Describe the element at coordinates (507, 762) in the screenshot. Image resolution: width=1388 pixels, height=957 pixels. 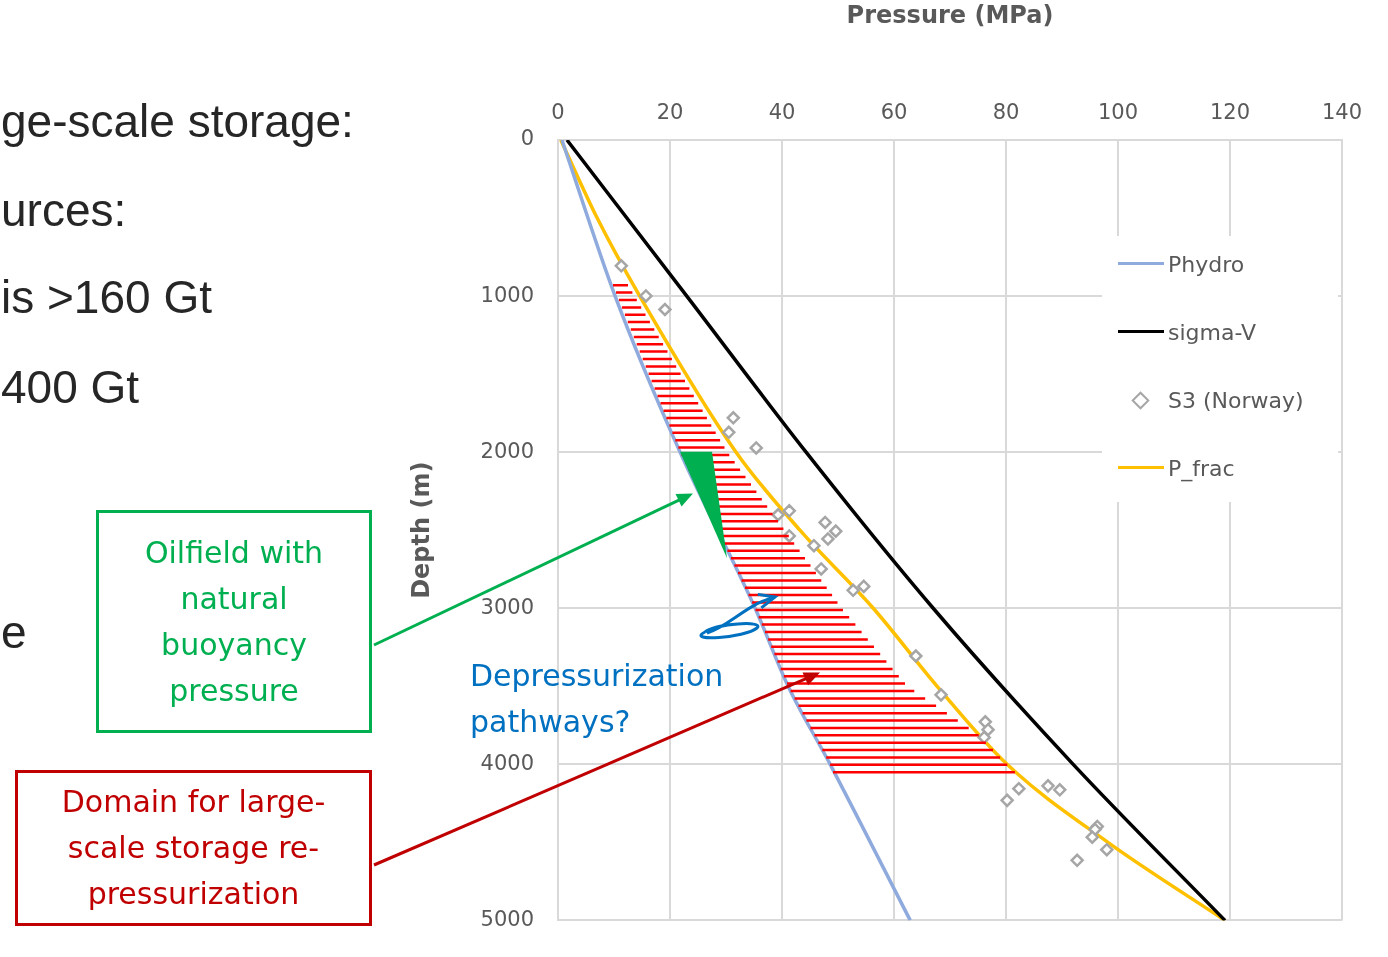
I see `y-tick-label: 4000` at that location.